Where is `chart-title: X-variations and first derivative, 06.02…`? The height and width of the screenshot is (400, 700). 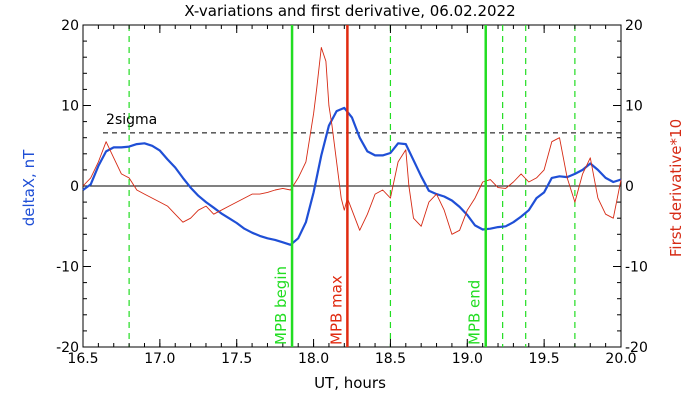 chart-title: X-variations and first derivative, 06.02… is located at coordinates (349, 11).